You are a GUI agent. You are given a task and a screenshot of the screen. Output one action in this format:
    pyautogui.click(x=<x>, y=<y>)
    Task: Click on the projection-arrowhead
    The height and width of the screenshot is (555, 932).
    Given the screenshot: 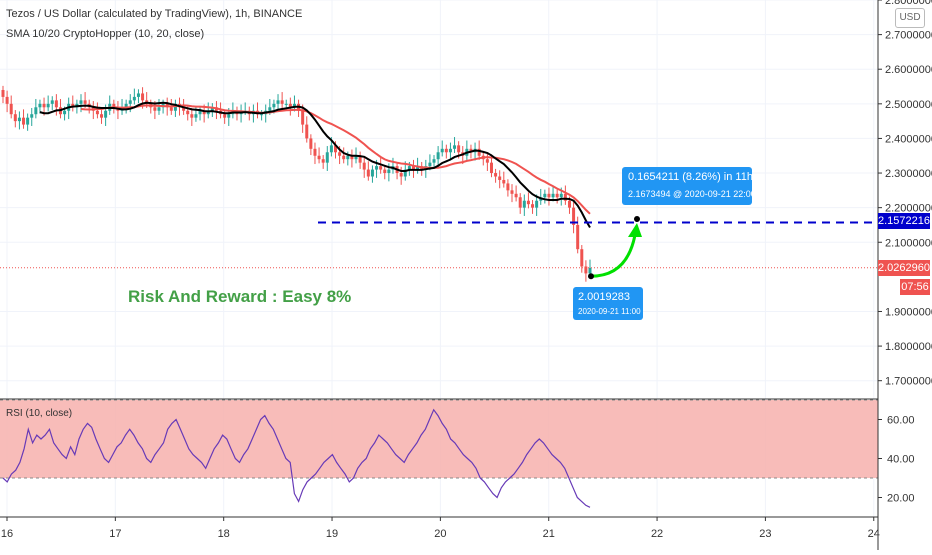 What is the action you would take?
    pyautogui.click(x=635, y=229)
    